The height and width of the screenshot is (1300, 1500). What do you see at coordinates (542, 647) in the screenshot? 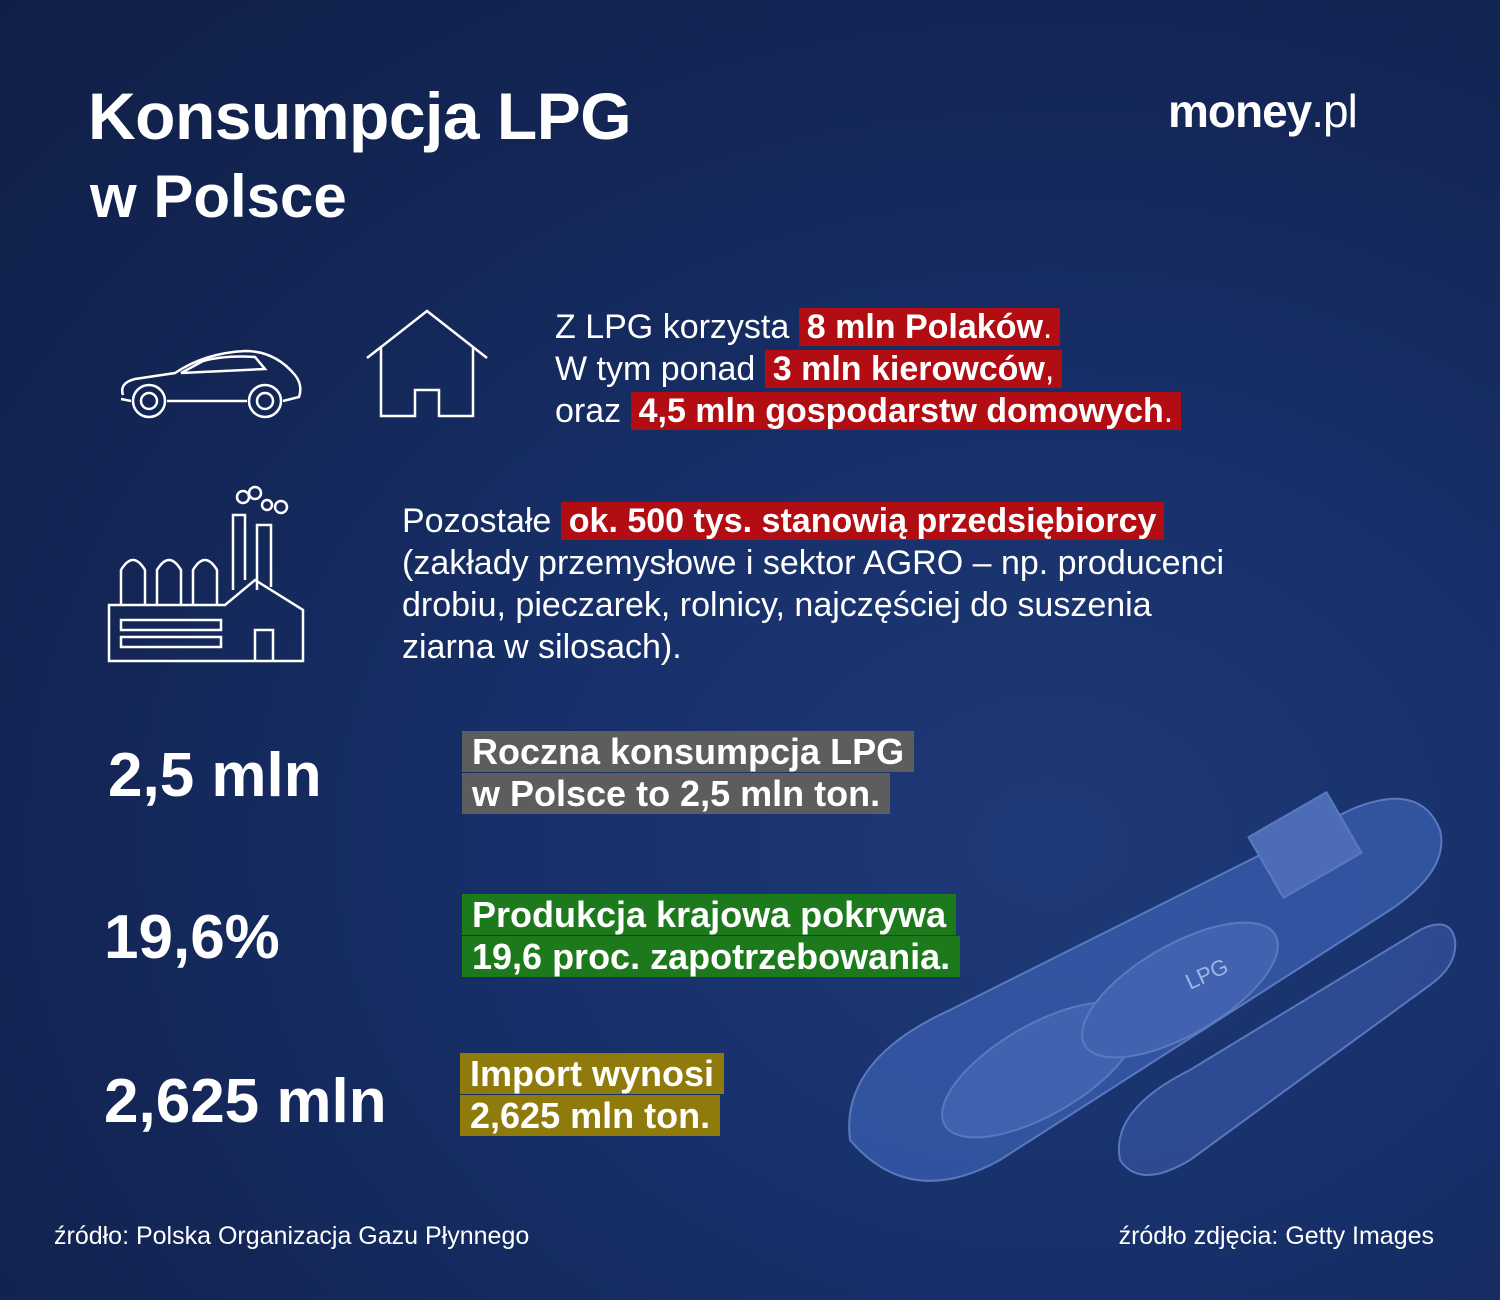
I see `business-line: ziarna w silosach).` at bounding box center [542, 647].